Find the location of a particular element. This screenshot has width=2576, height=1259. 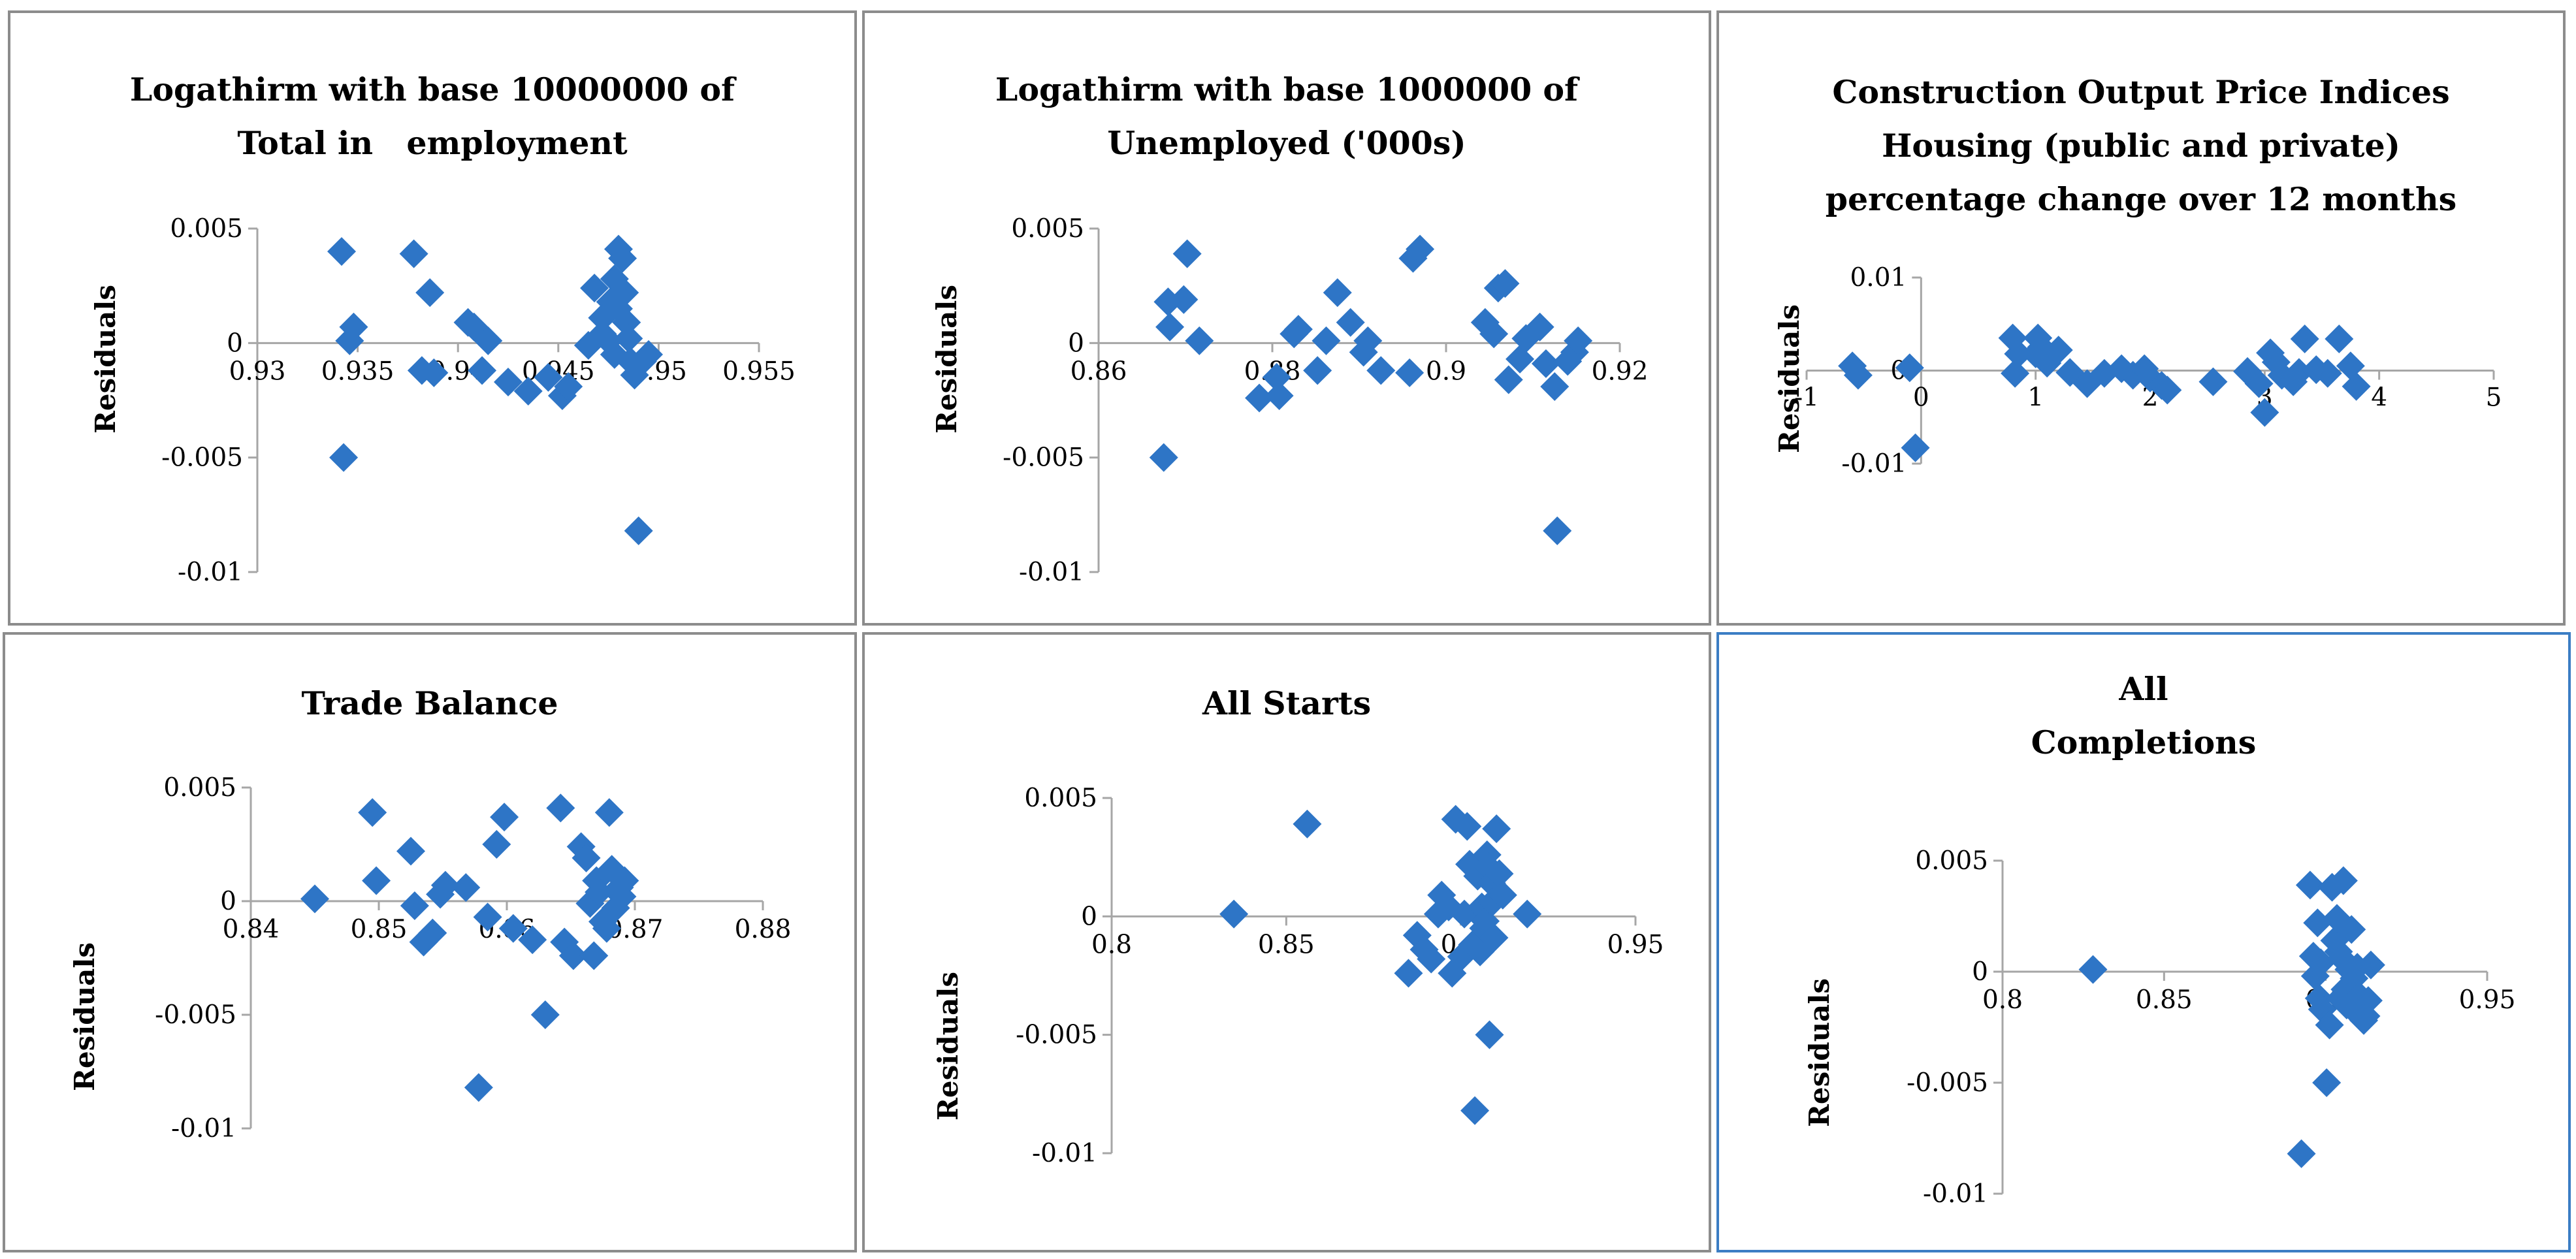

x-tick-label: 5 is located at coordinates (2494, 398).